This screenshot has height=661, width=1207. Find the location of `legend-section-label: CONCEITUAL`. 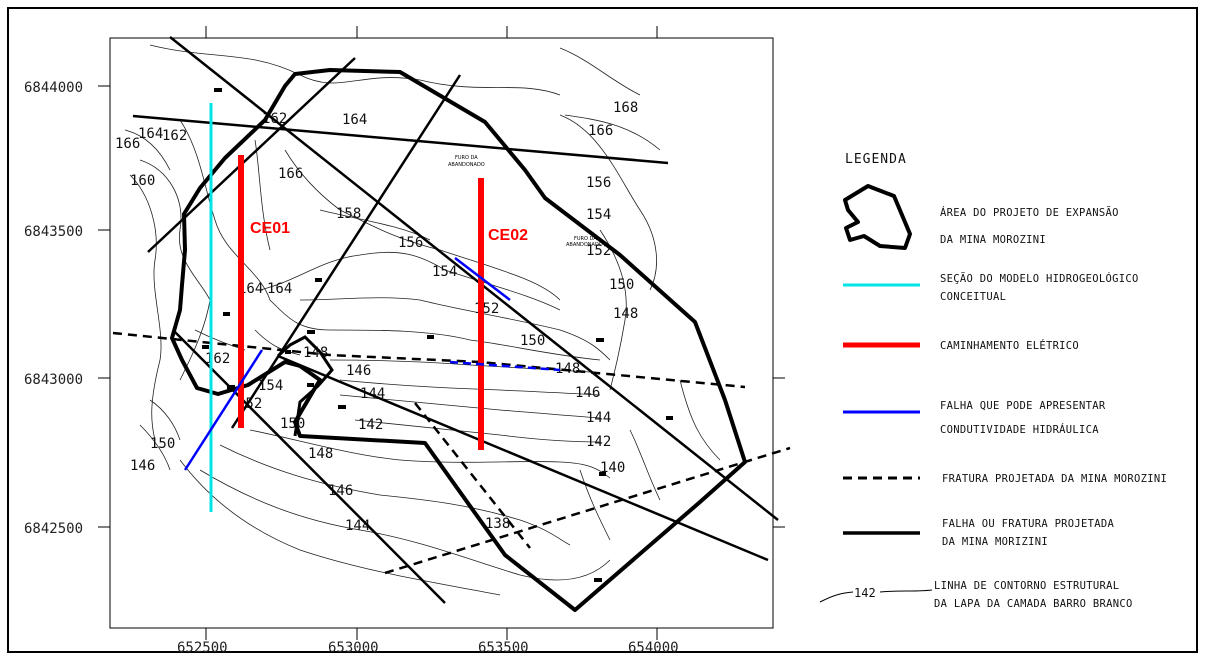

legend-section-label: CONCEITUAL is located at coordinates (973, 297).